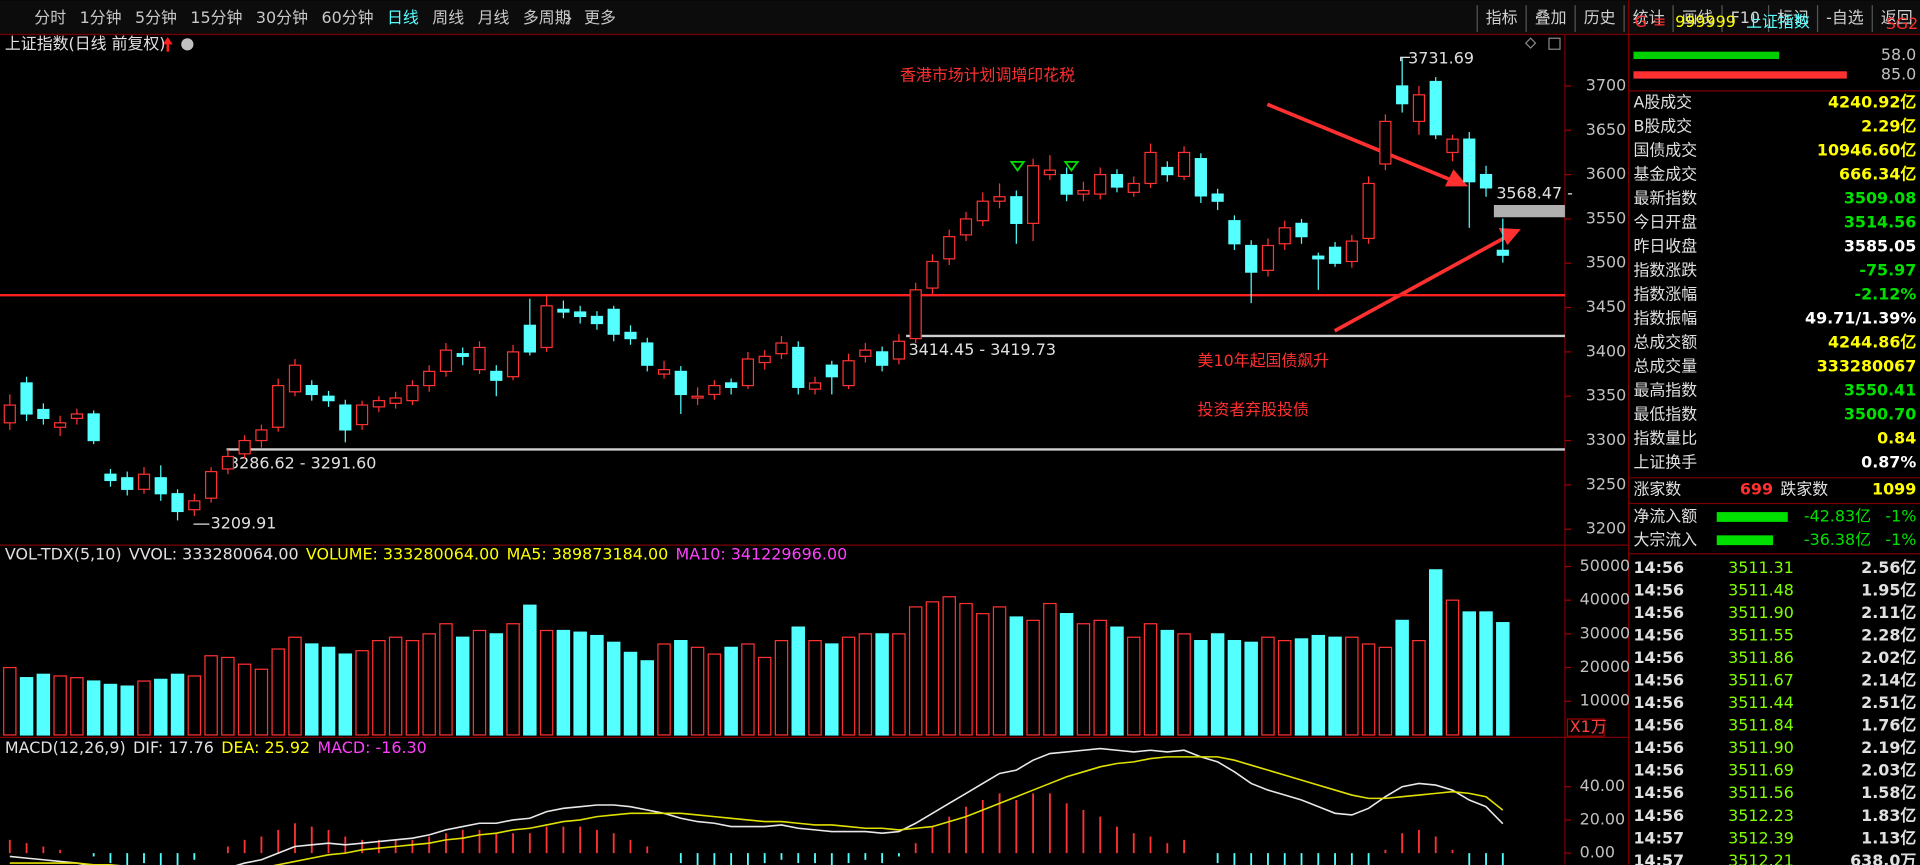 The image size is (1920, 865). What do you see at coordinates (600, 17) in the screenshot?
I see `period-tab: 更多` at bounding box center [600, 17].